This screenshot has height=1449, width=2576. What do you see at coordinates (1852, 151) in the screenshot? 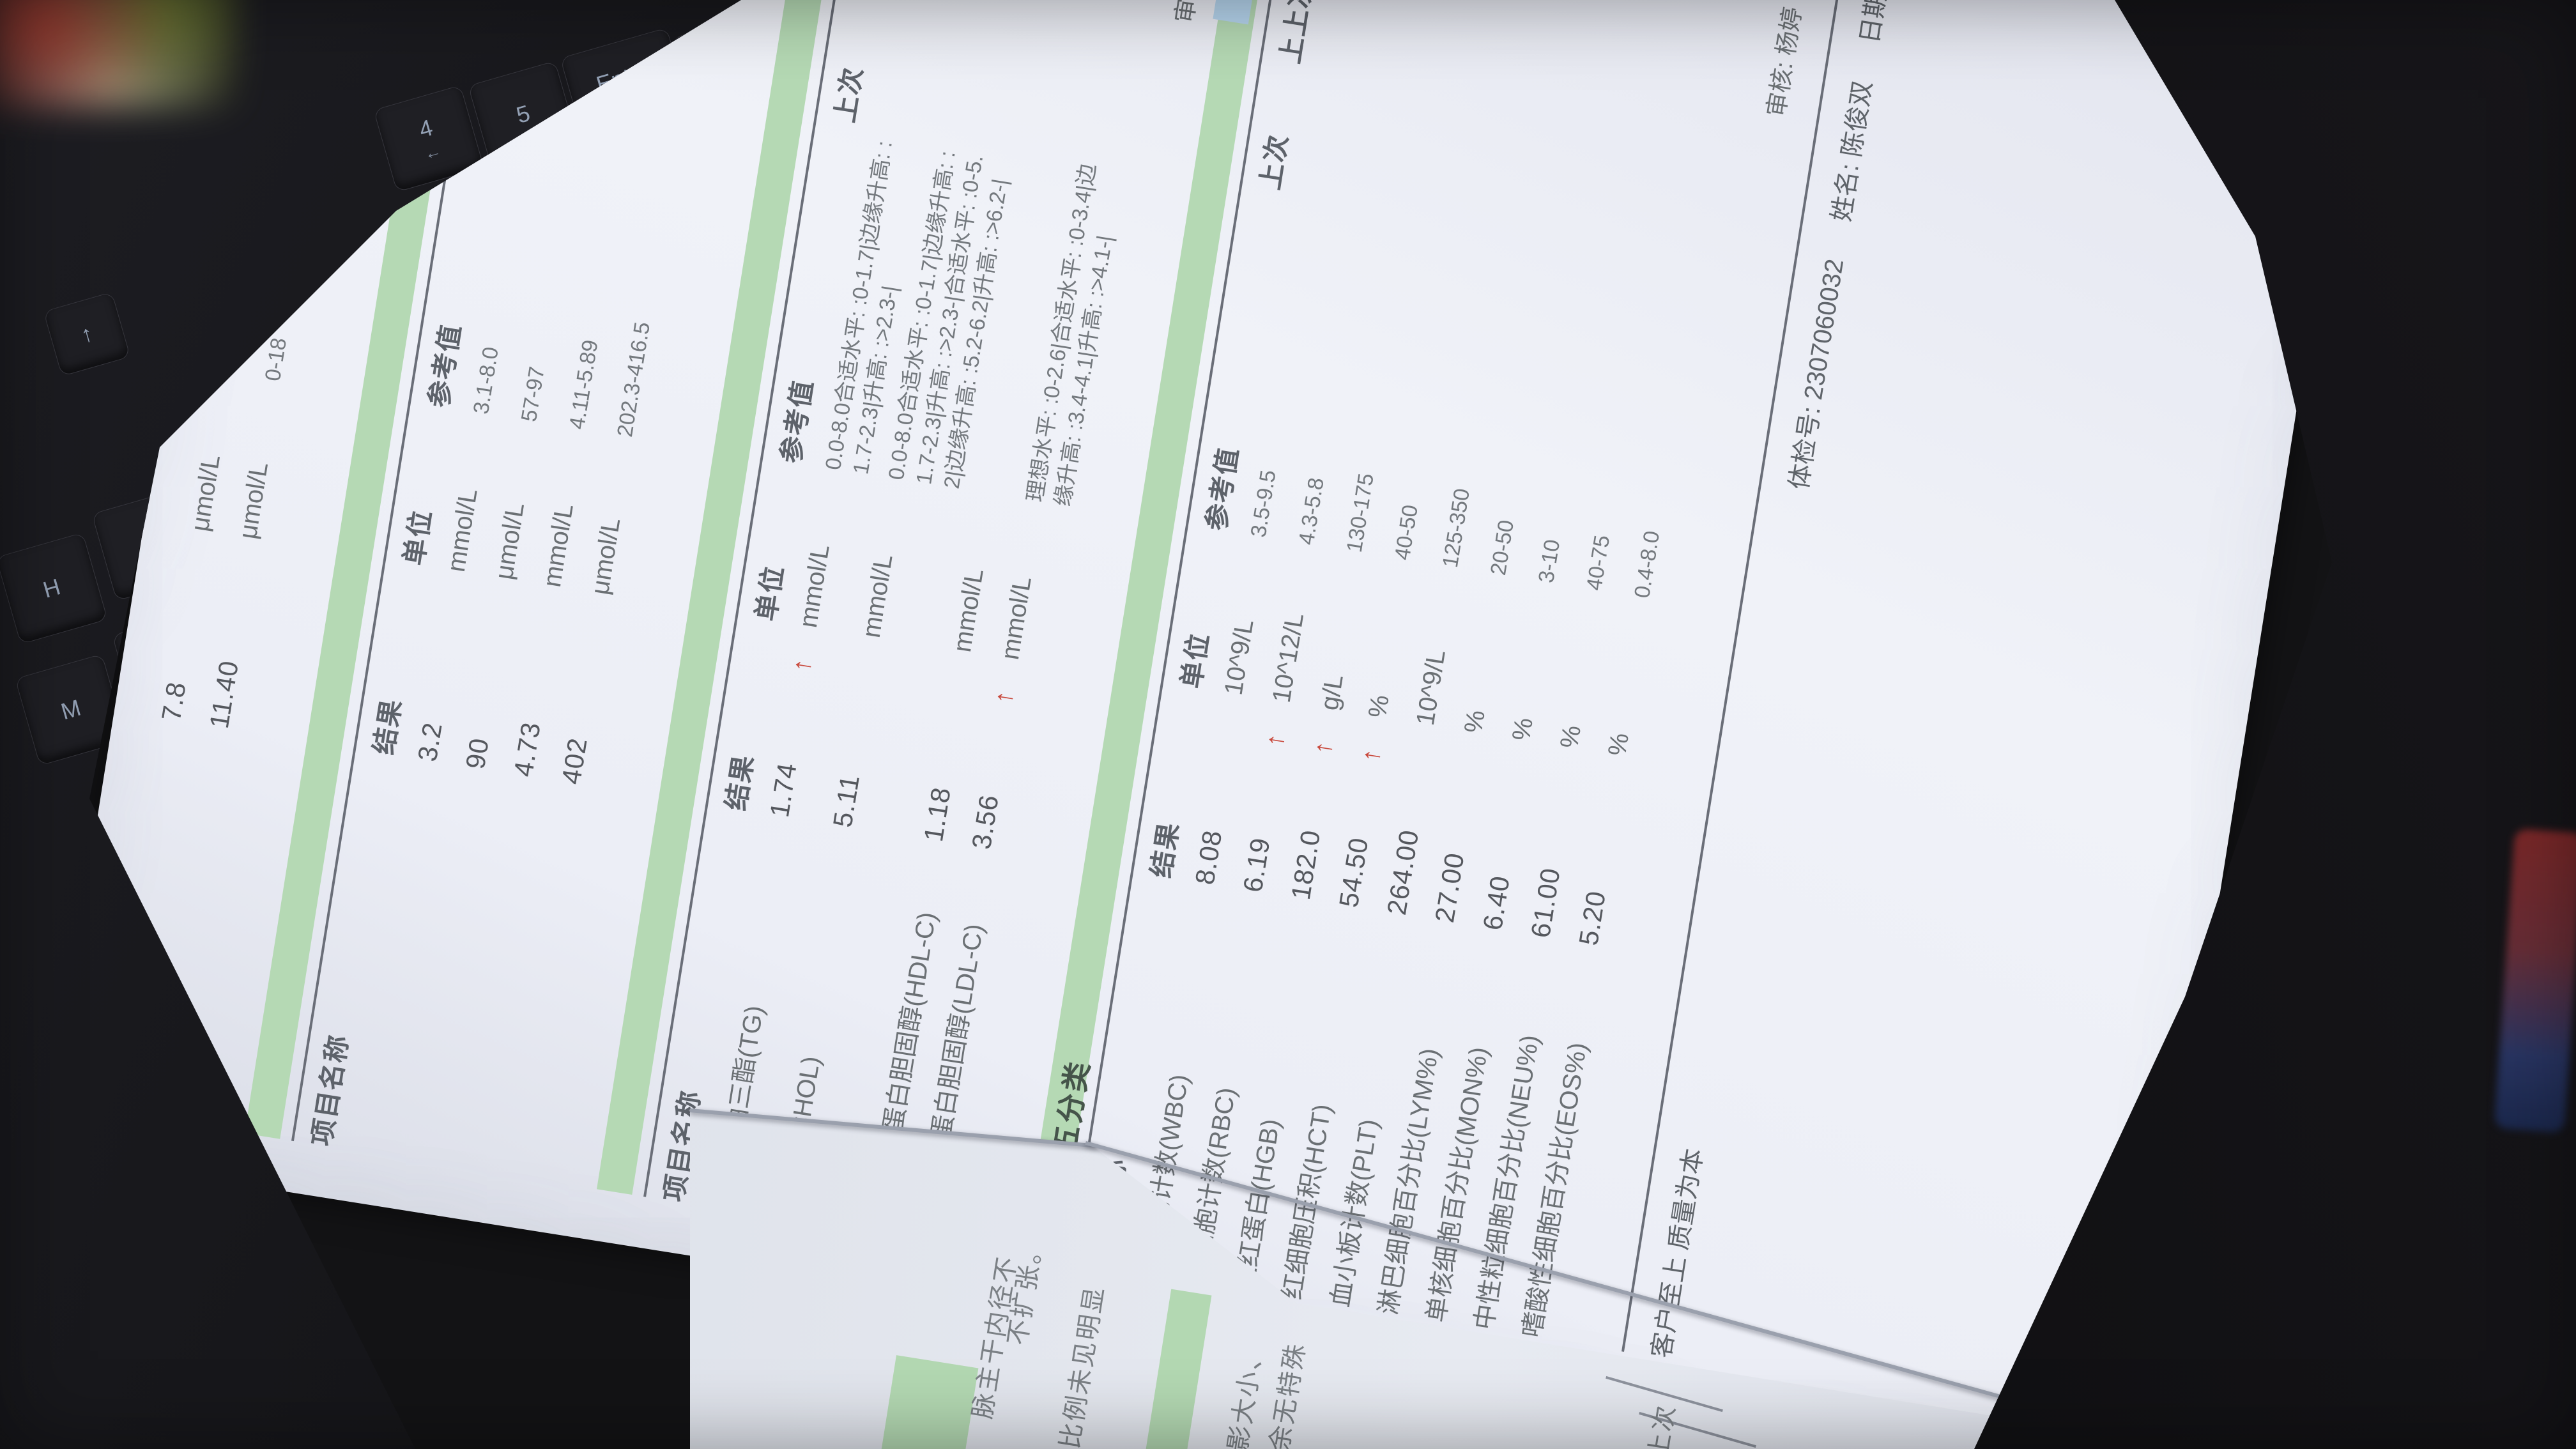
I see `patient-name: 姓名: 陈俊双` at bounding box center [1852, 151].